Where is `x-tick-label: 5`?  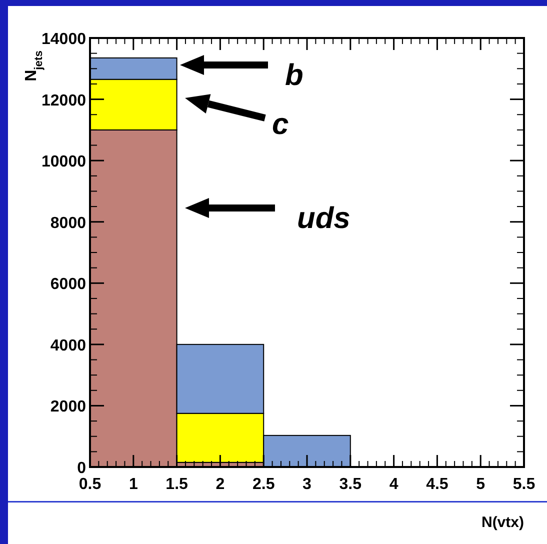 x-tick-label: 5 is located at coordinates (481, 484).